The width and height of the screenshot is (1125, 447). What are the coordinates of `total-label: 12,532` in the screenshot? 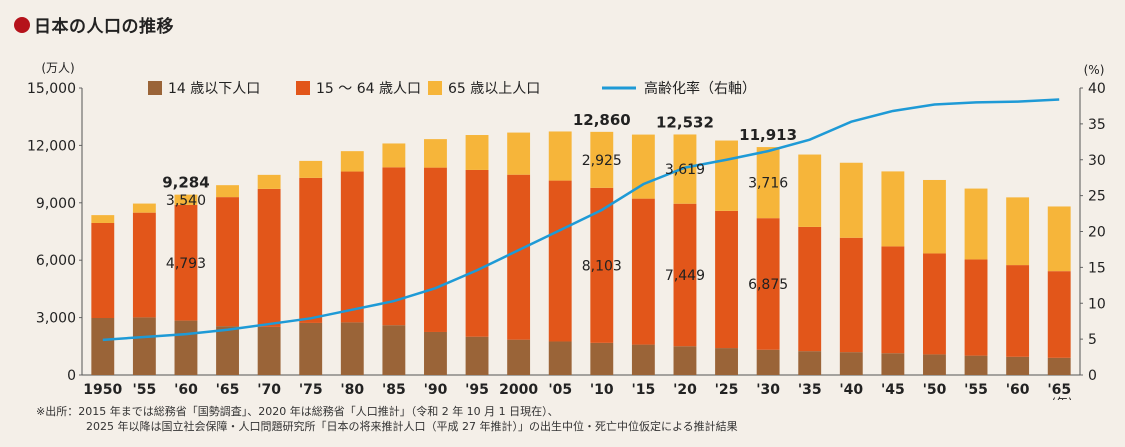 It's located at (685, 122).